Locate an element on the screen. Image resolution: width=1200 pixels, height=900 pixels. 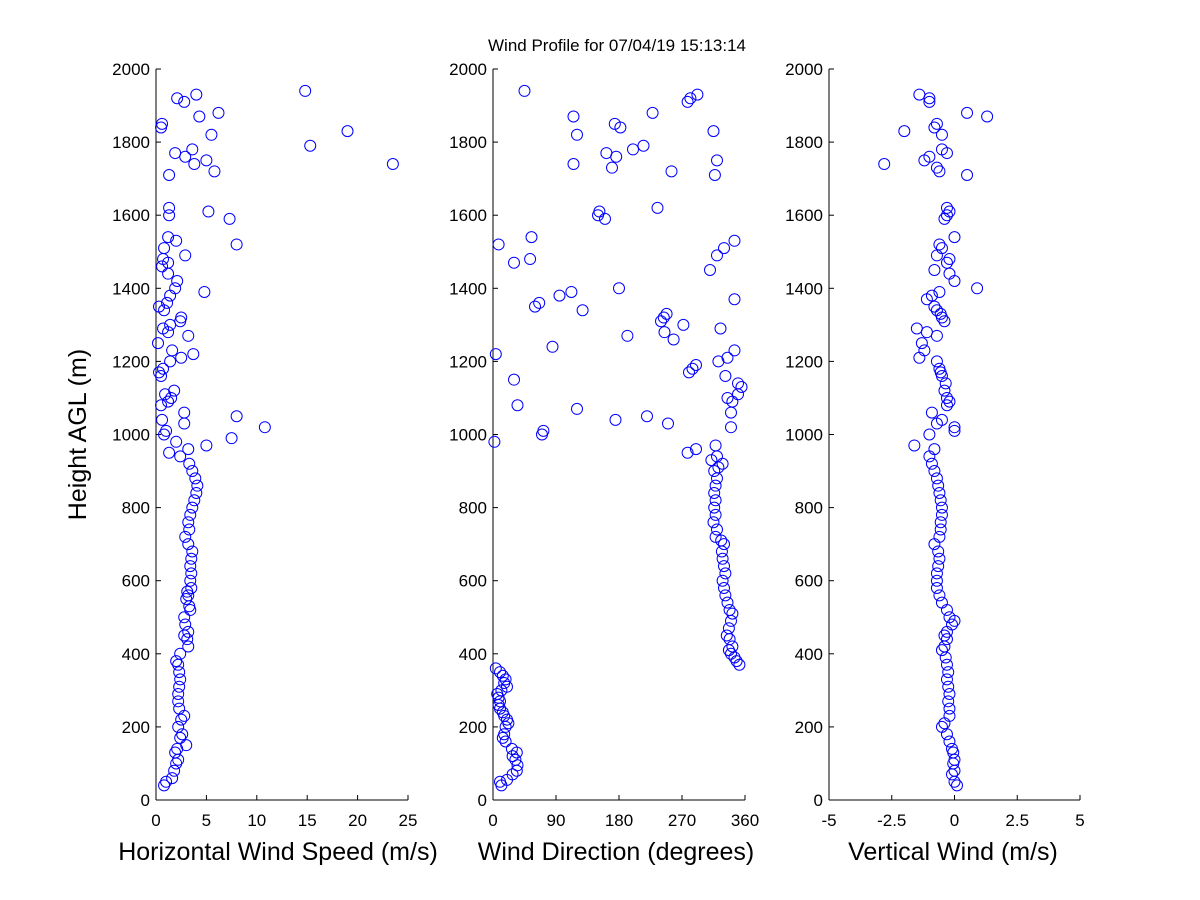
chart-direction-ytick-label: 800 is located at coordinates (473, 508).